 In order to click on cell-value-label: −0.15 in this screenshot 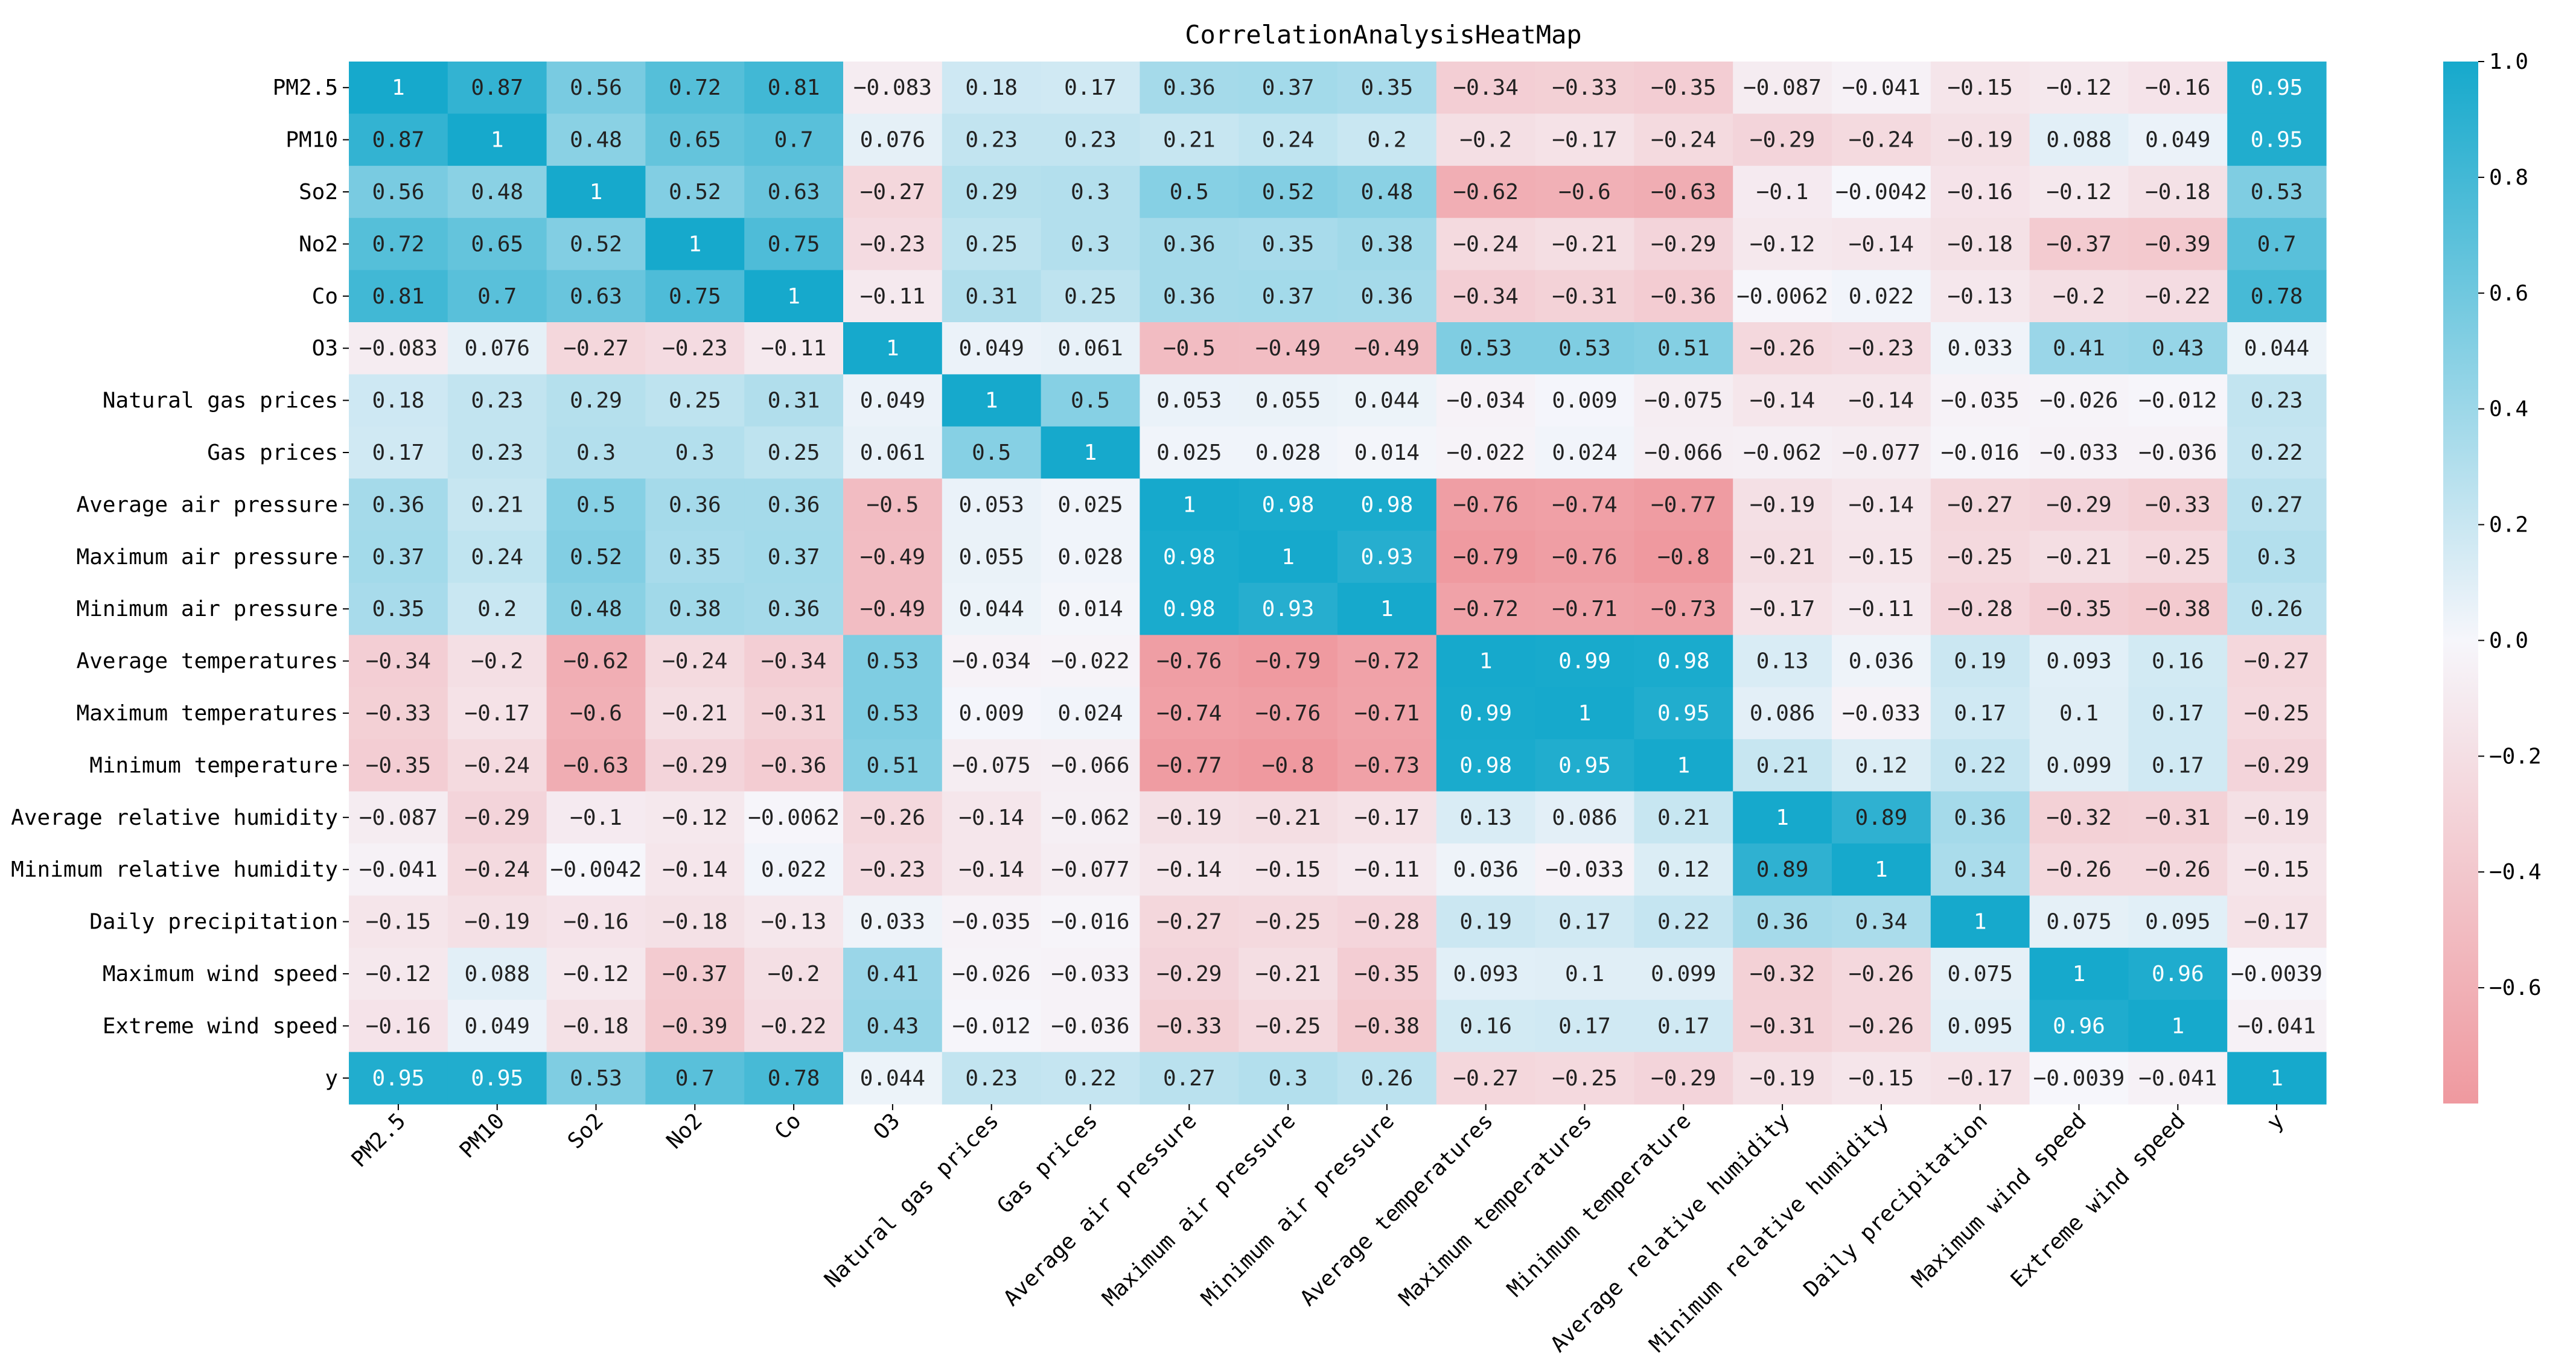, I will do `click(1980, 87)`.